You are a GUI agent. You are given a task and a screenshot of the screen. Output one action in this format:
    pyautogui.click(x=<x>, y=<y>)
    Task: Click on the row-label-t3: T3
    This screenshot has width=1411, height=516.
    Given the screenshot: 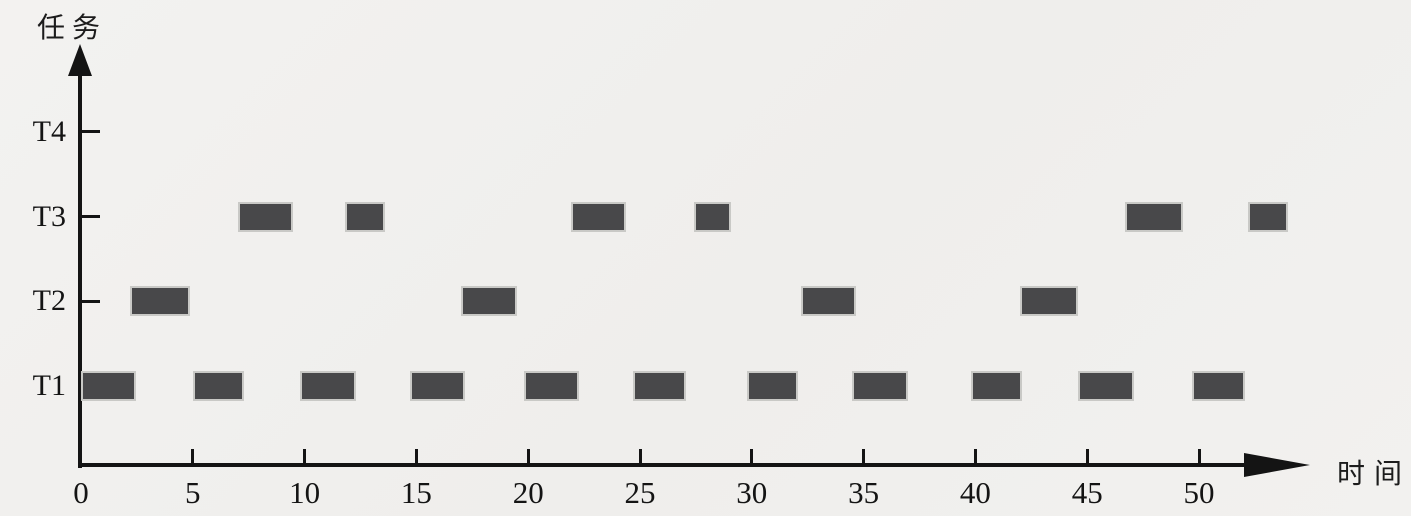 What is the action you would take?
    pyautogui.click(x=49, y=216)
    